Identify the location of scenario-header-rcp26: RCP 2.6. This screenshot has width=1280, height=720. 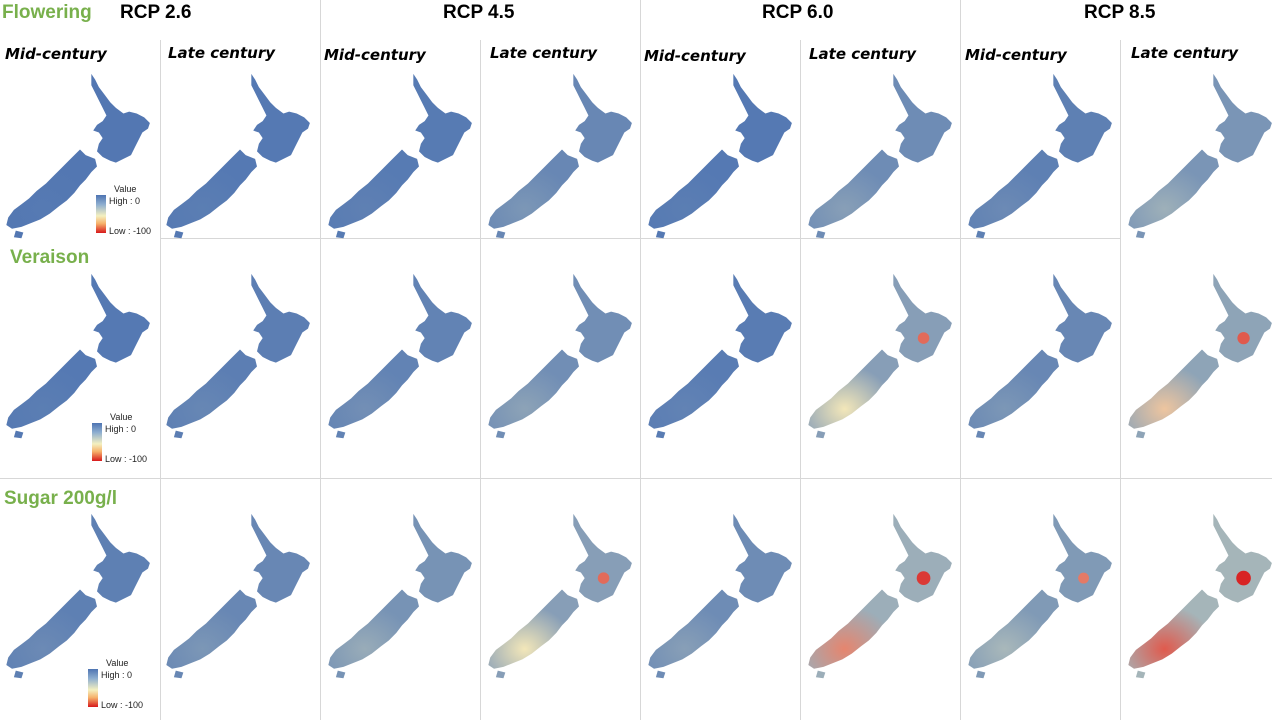
(156, 12).